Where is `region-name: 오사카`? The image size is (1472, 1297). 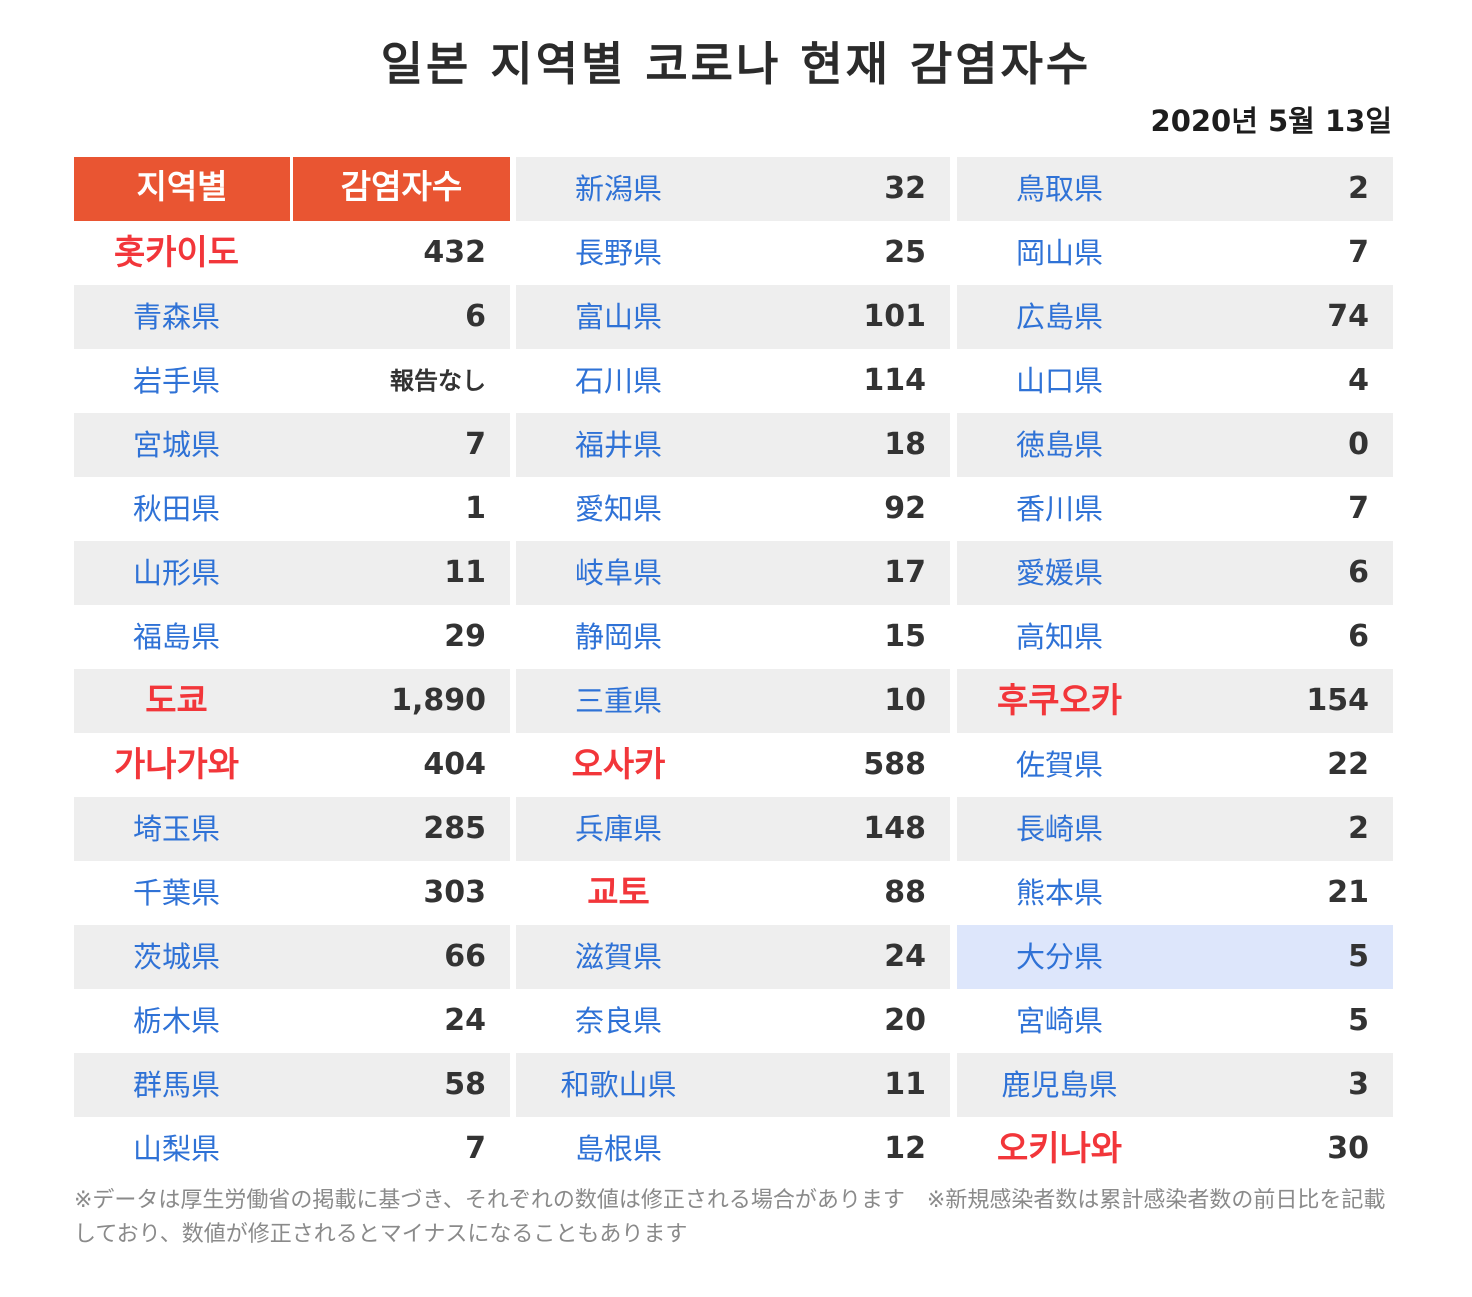 region-name: 오사카 is located at coordinates (618, 765).